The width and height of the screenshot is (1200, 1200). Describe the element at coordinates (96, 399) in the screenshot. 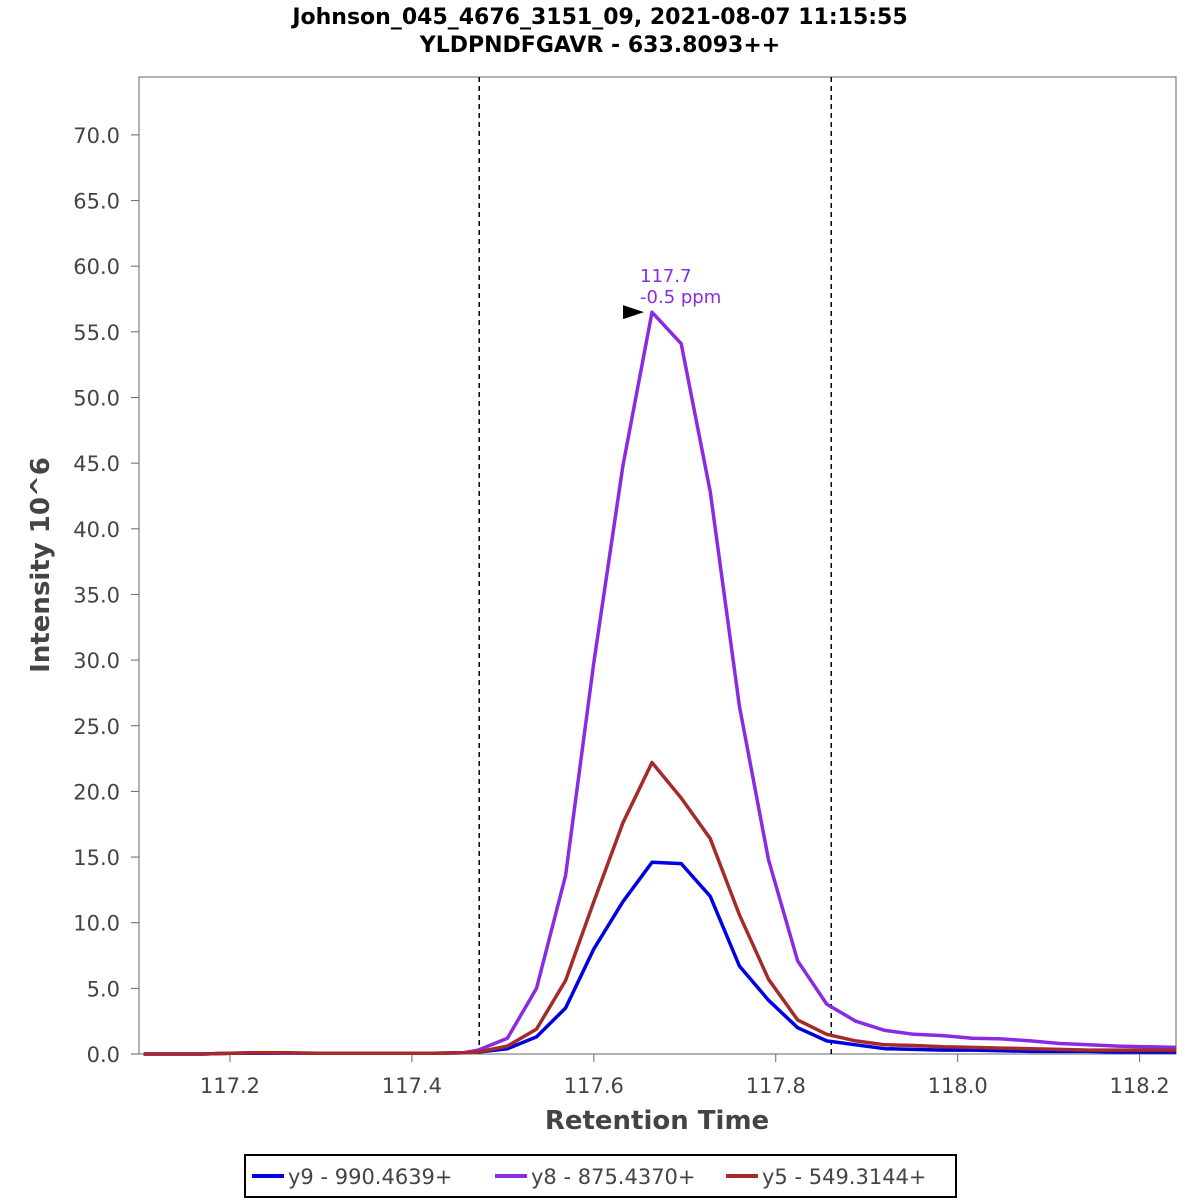

I see `y-tick-label: 50.0` at that location.